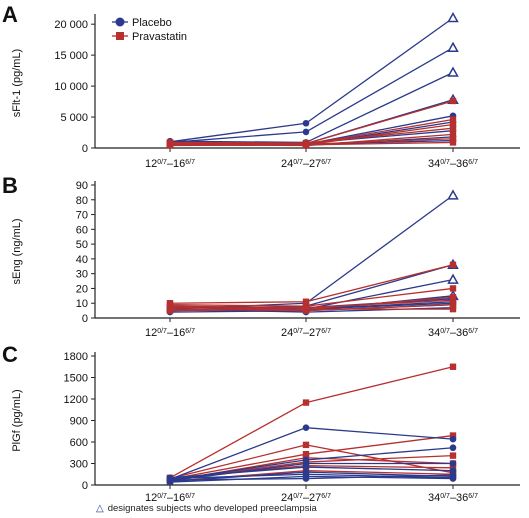 This screenshot has width=529, height=518. Describe the element at coordinates (82, 230) in the screenshot. I see `y-tick-label: 60` at that location.